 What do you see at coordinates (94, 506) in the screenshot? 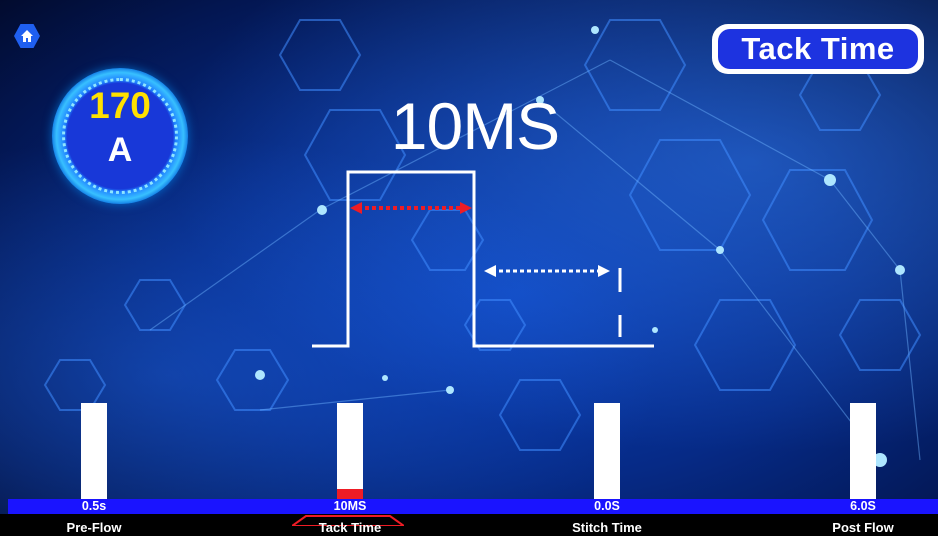
I see `pre-flow-value: 0.5s` at bounding box center [94, 506].